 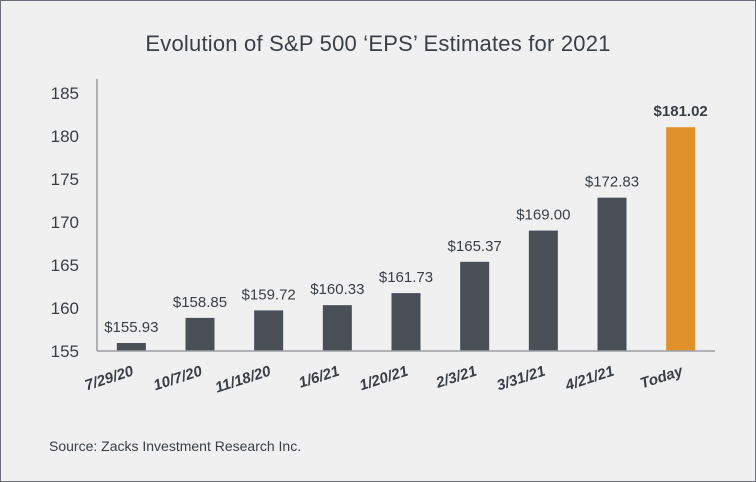 I want to click on x-tick-label: 2/3/21, so click(x=456, y=377).